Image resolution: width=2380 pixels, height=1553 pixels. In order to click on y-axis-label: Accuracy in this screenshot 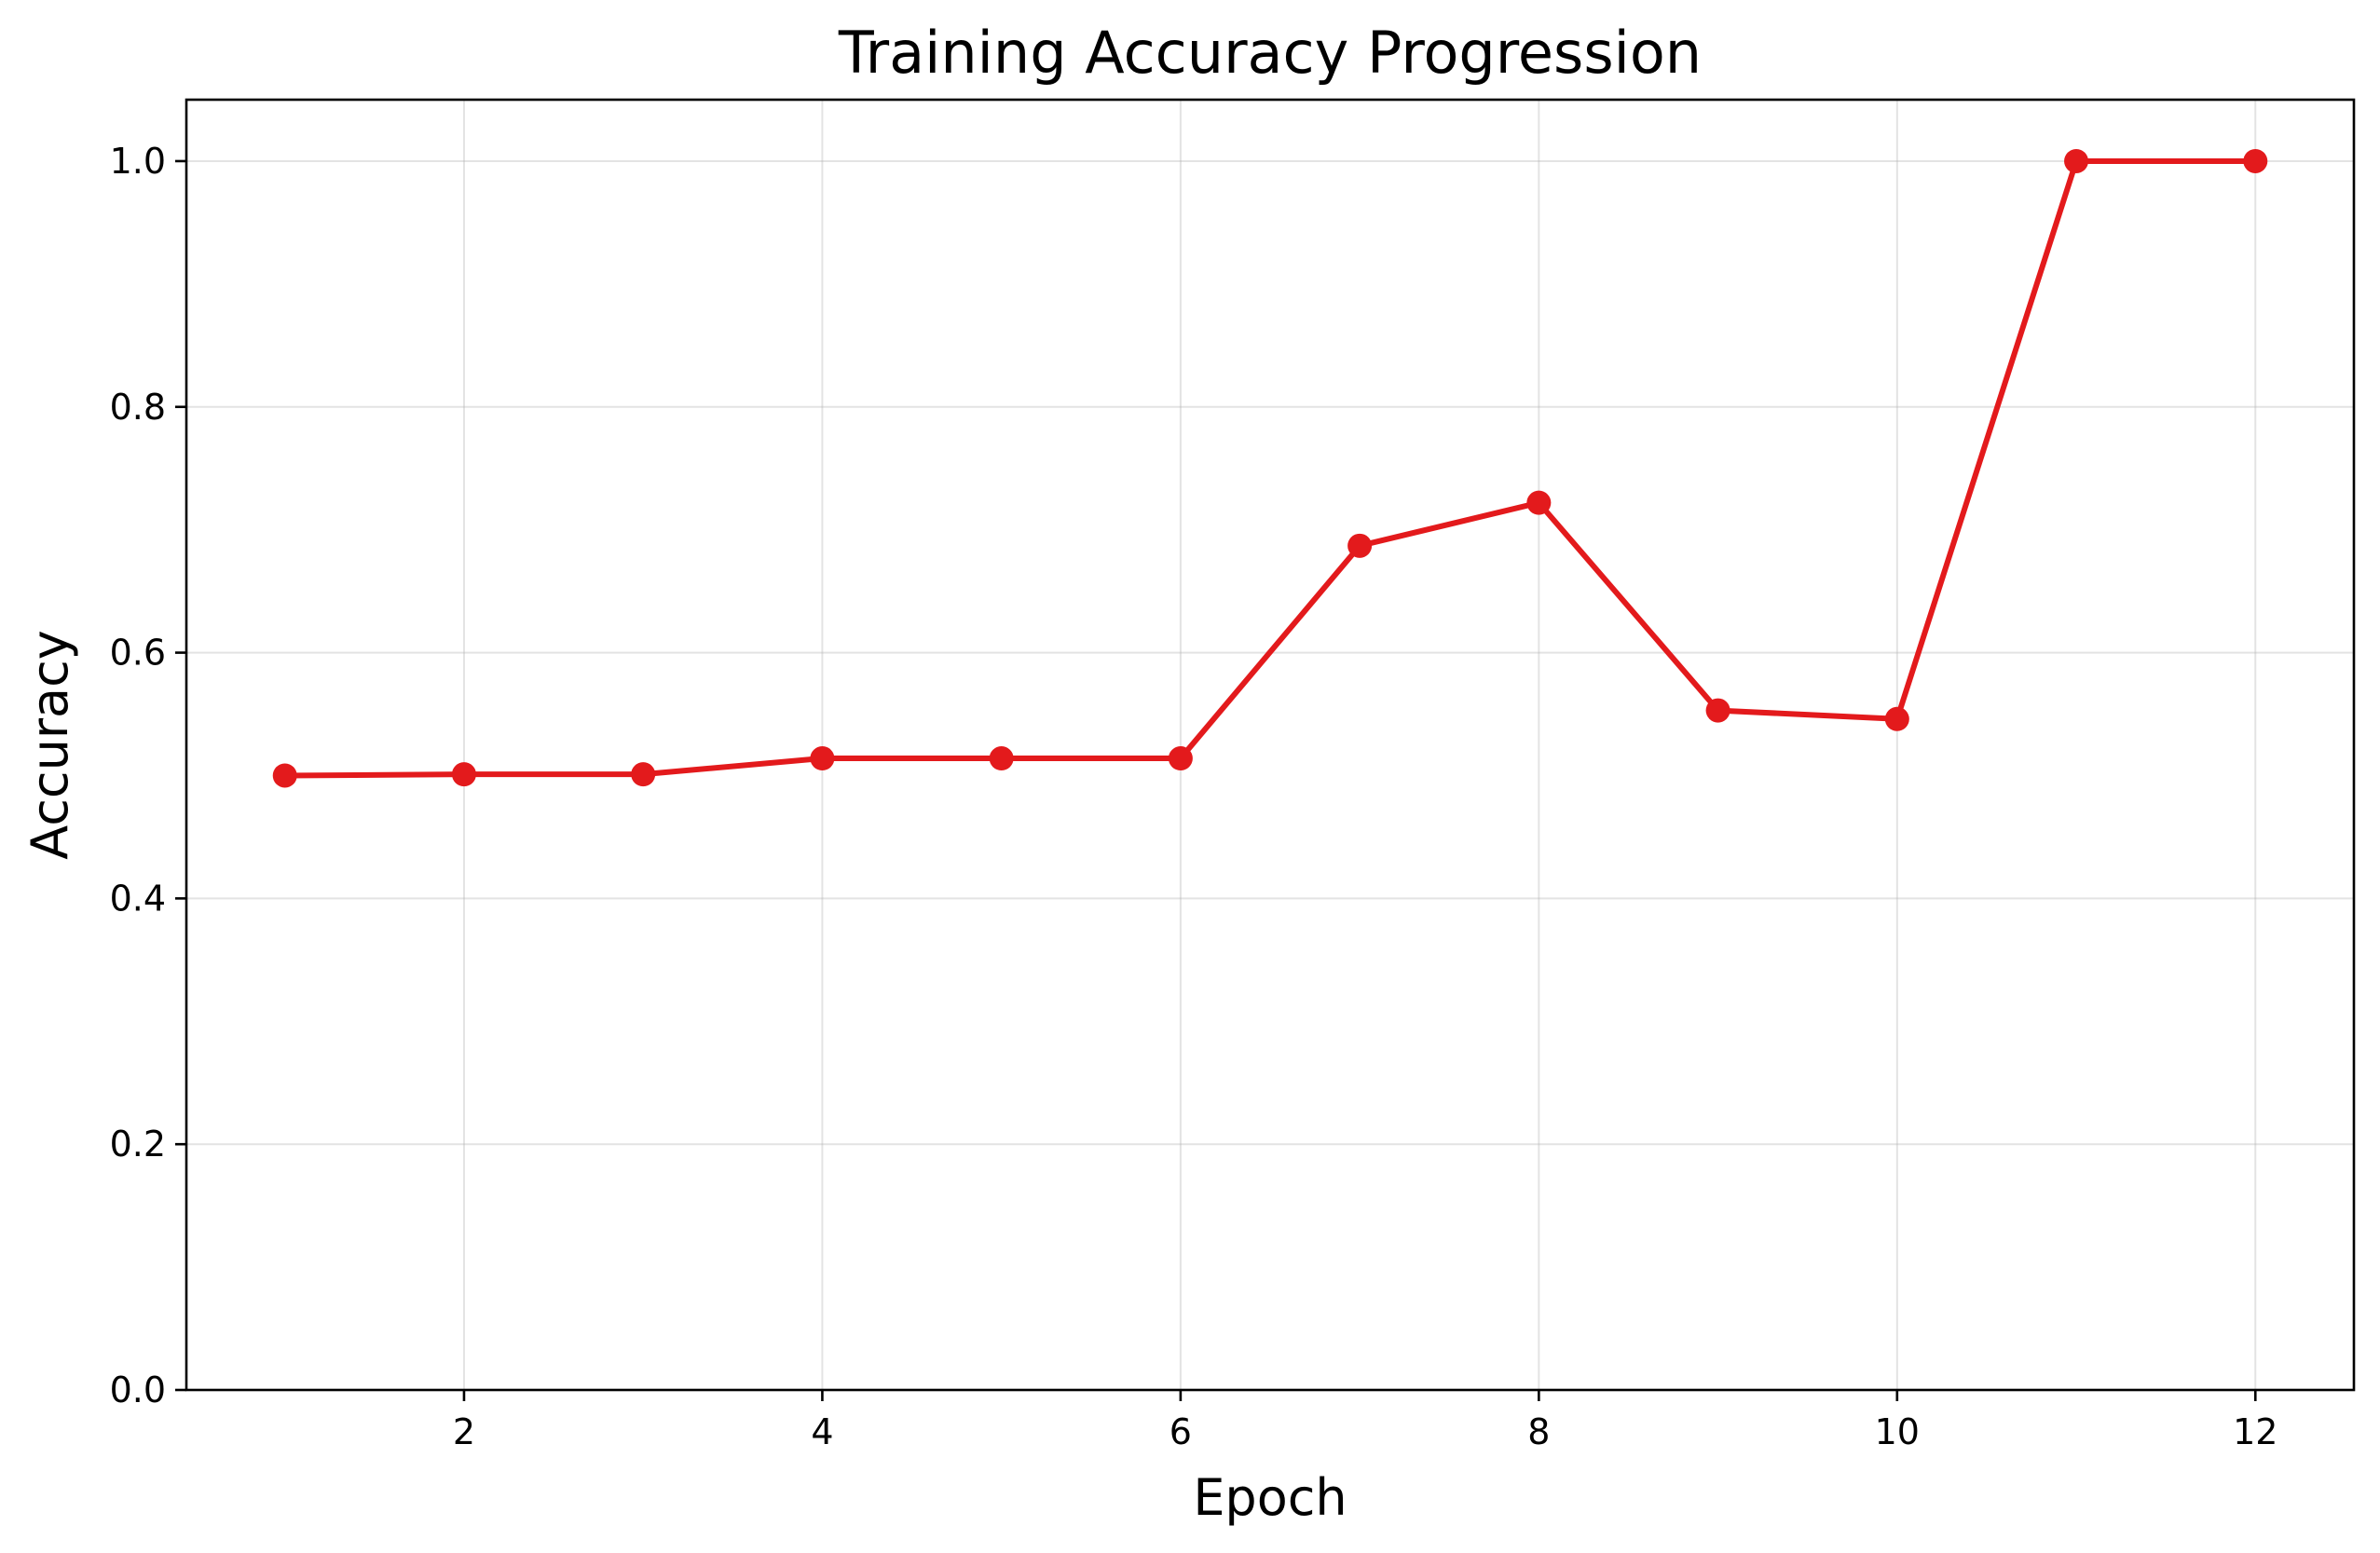, I will do `click(50, 745)`.